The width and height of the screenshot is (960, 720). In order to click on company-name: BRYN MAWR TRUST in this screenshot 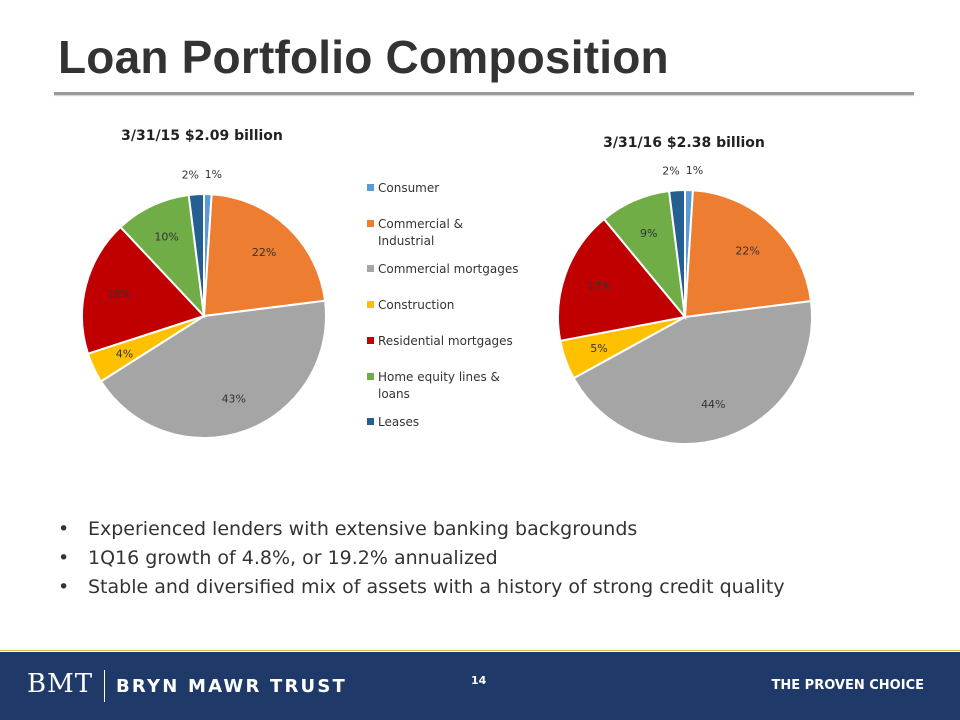, I will do `click(231, 686)`.